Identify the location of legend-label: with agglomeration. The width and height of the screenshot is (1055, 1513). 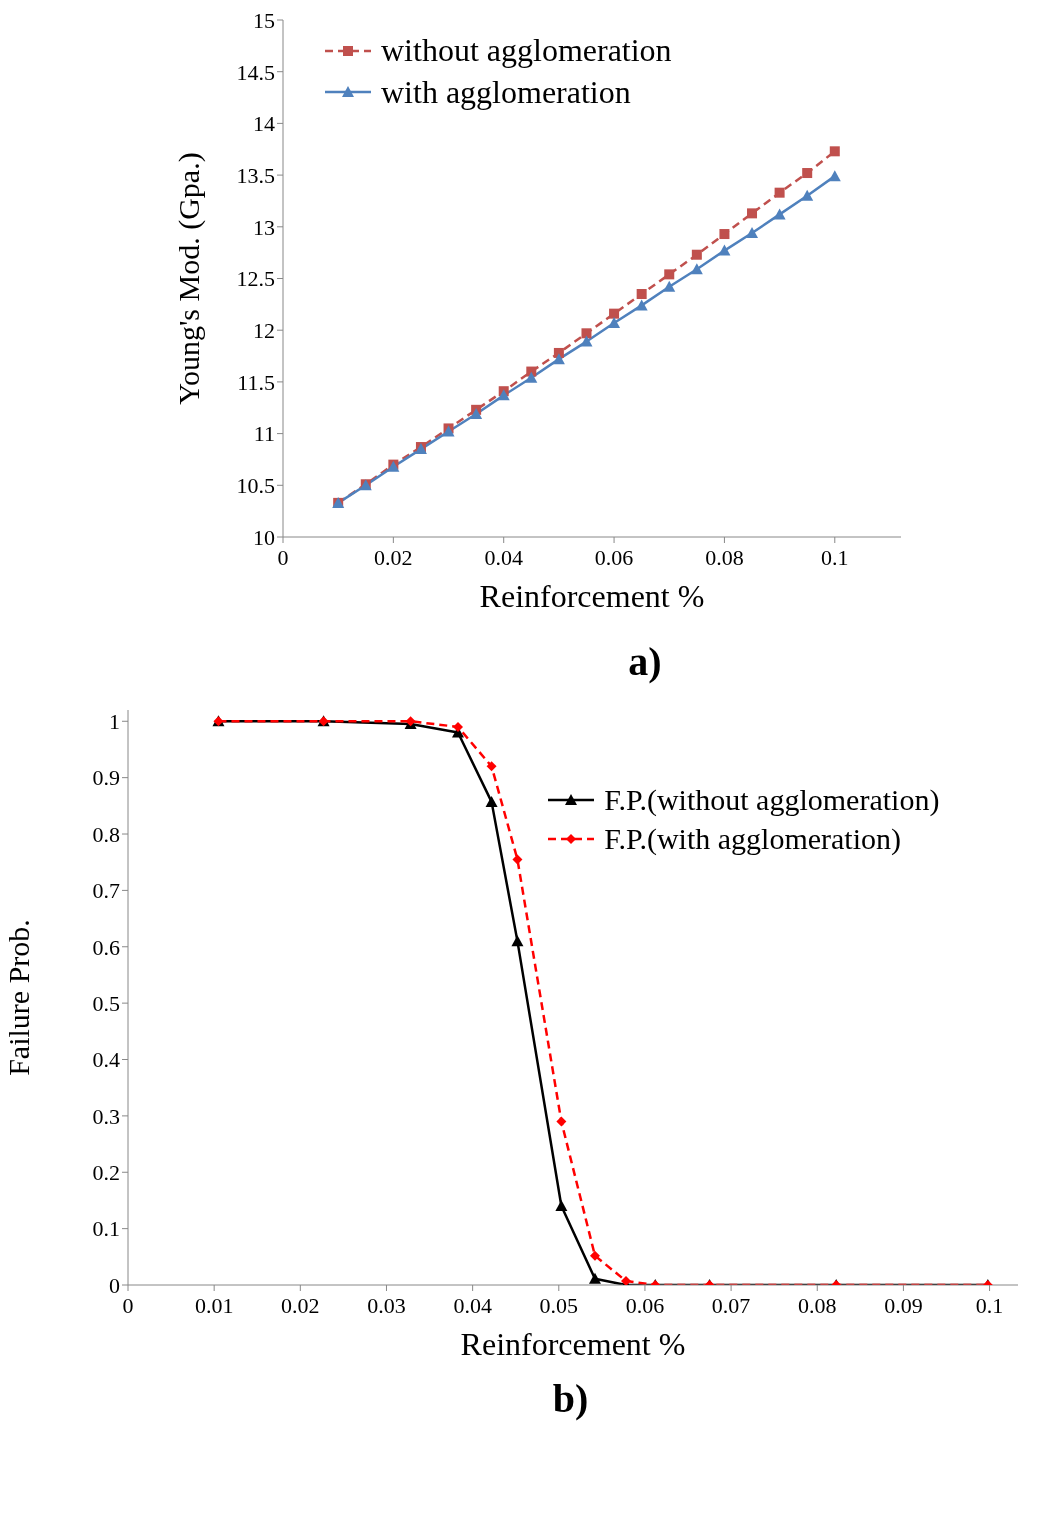
(506, 92).